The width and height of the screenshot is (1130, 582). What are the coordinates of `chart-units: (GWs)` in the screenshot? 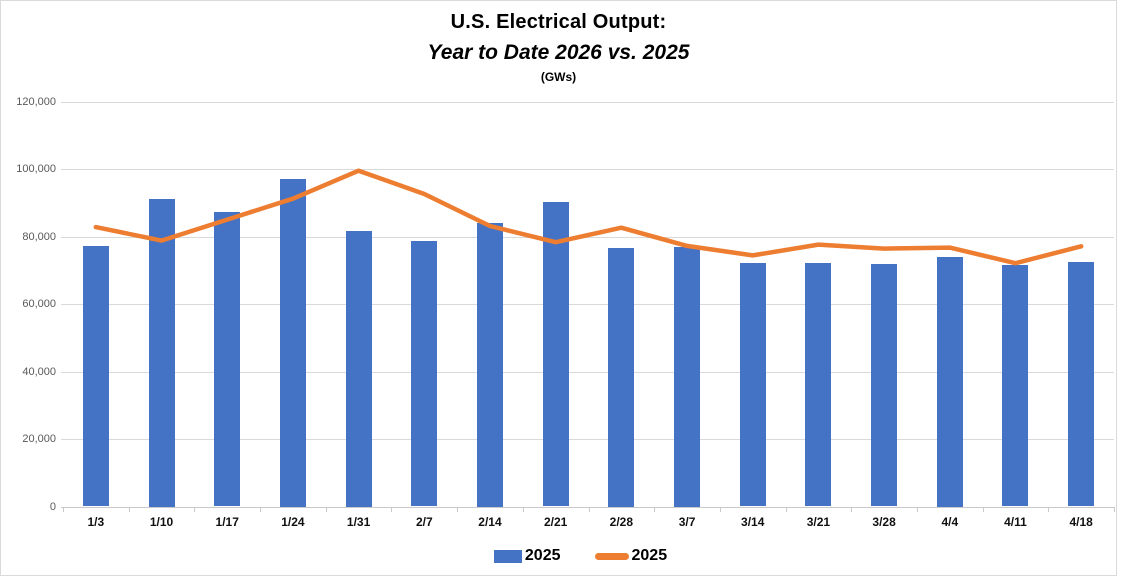 It's located at (558, 77).